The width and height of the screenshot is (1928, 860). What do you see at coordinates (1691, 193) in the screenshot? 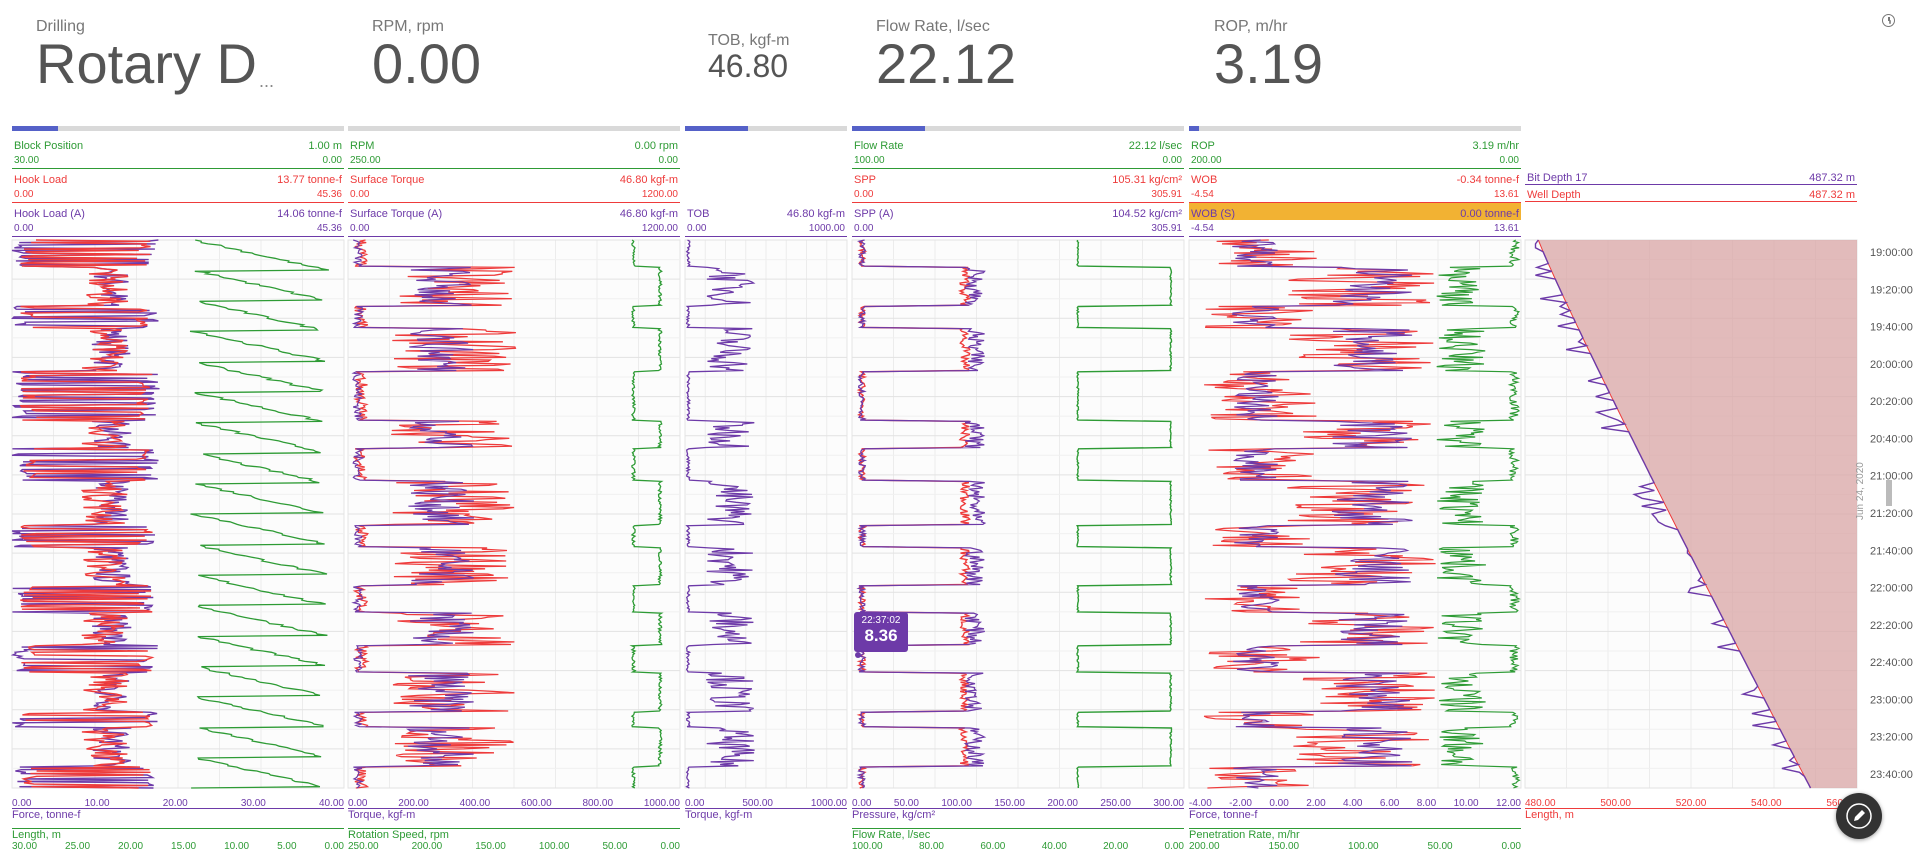
I see `curve-name-row: Well Depth 487.32 m` at bounding box center [1691, 193].